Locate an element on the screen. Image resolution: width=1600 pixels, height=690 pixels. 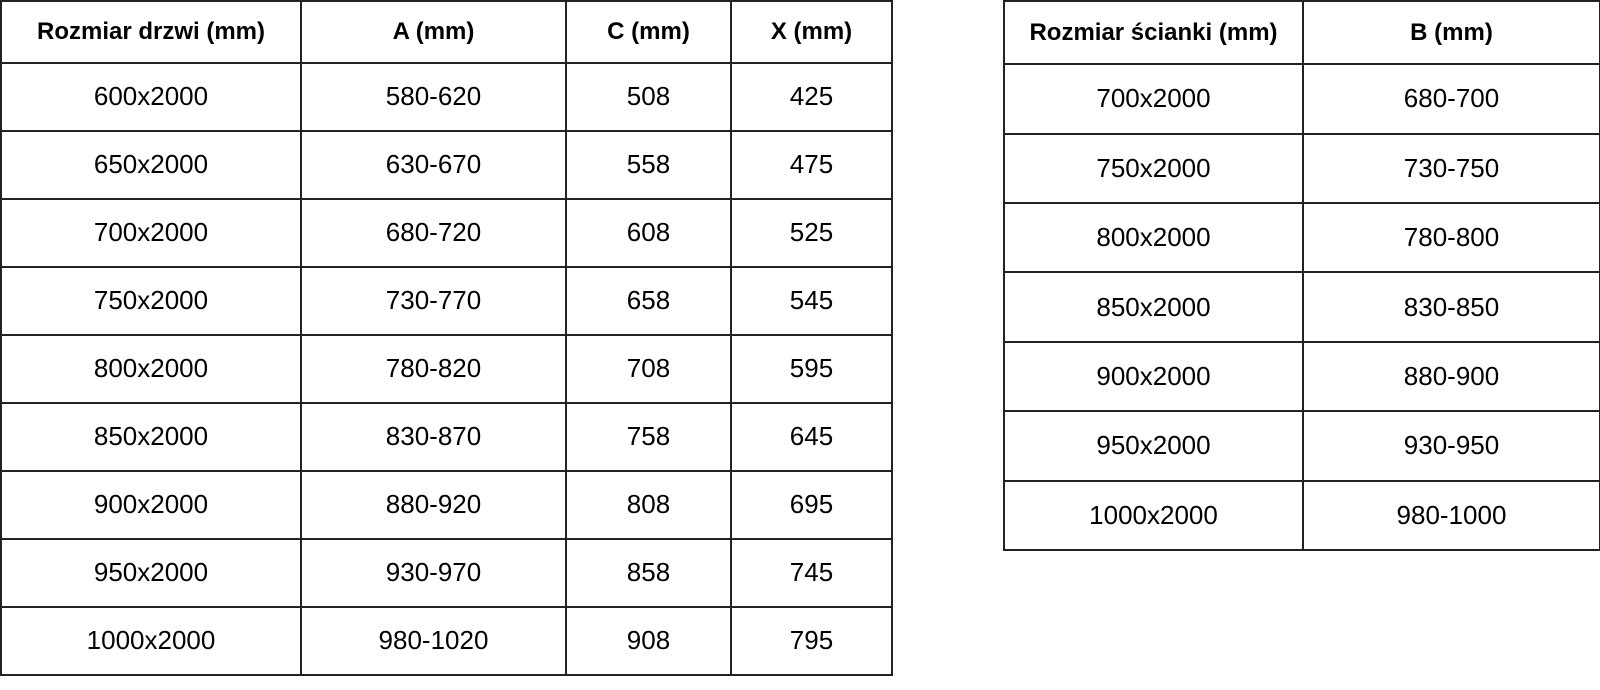
table-cell: 745 is located at coordinates (811, 572).